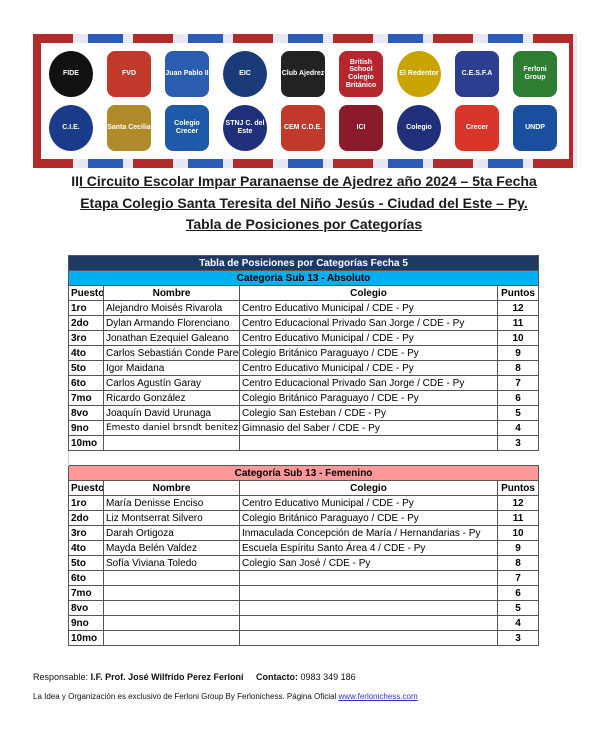 The height and width of the screenshot is (742, 608). What do you see at coordinates (129, 74) in the screenshot?
I see `sponsor-logo: FVD` at bounding box center [129, 74].